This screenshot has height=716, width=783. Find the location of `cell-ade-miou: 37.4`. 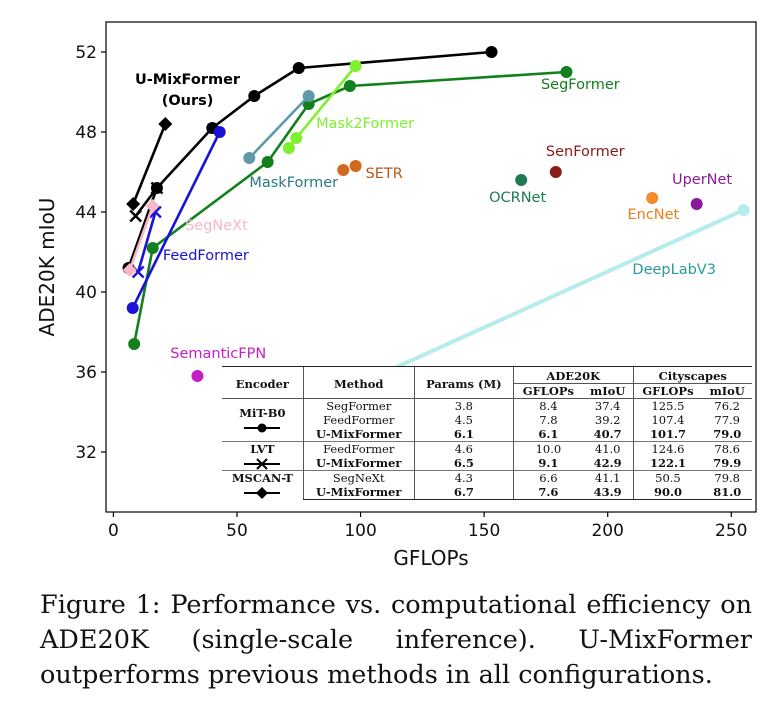

cell-ade-miou: 37.4 is located at coordinates (607, 406).